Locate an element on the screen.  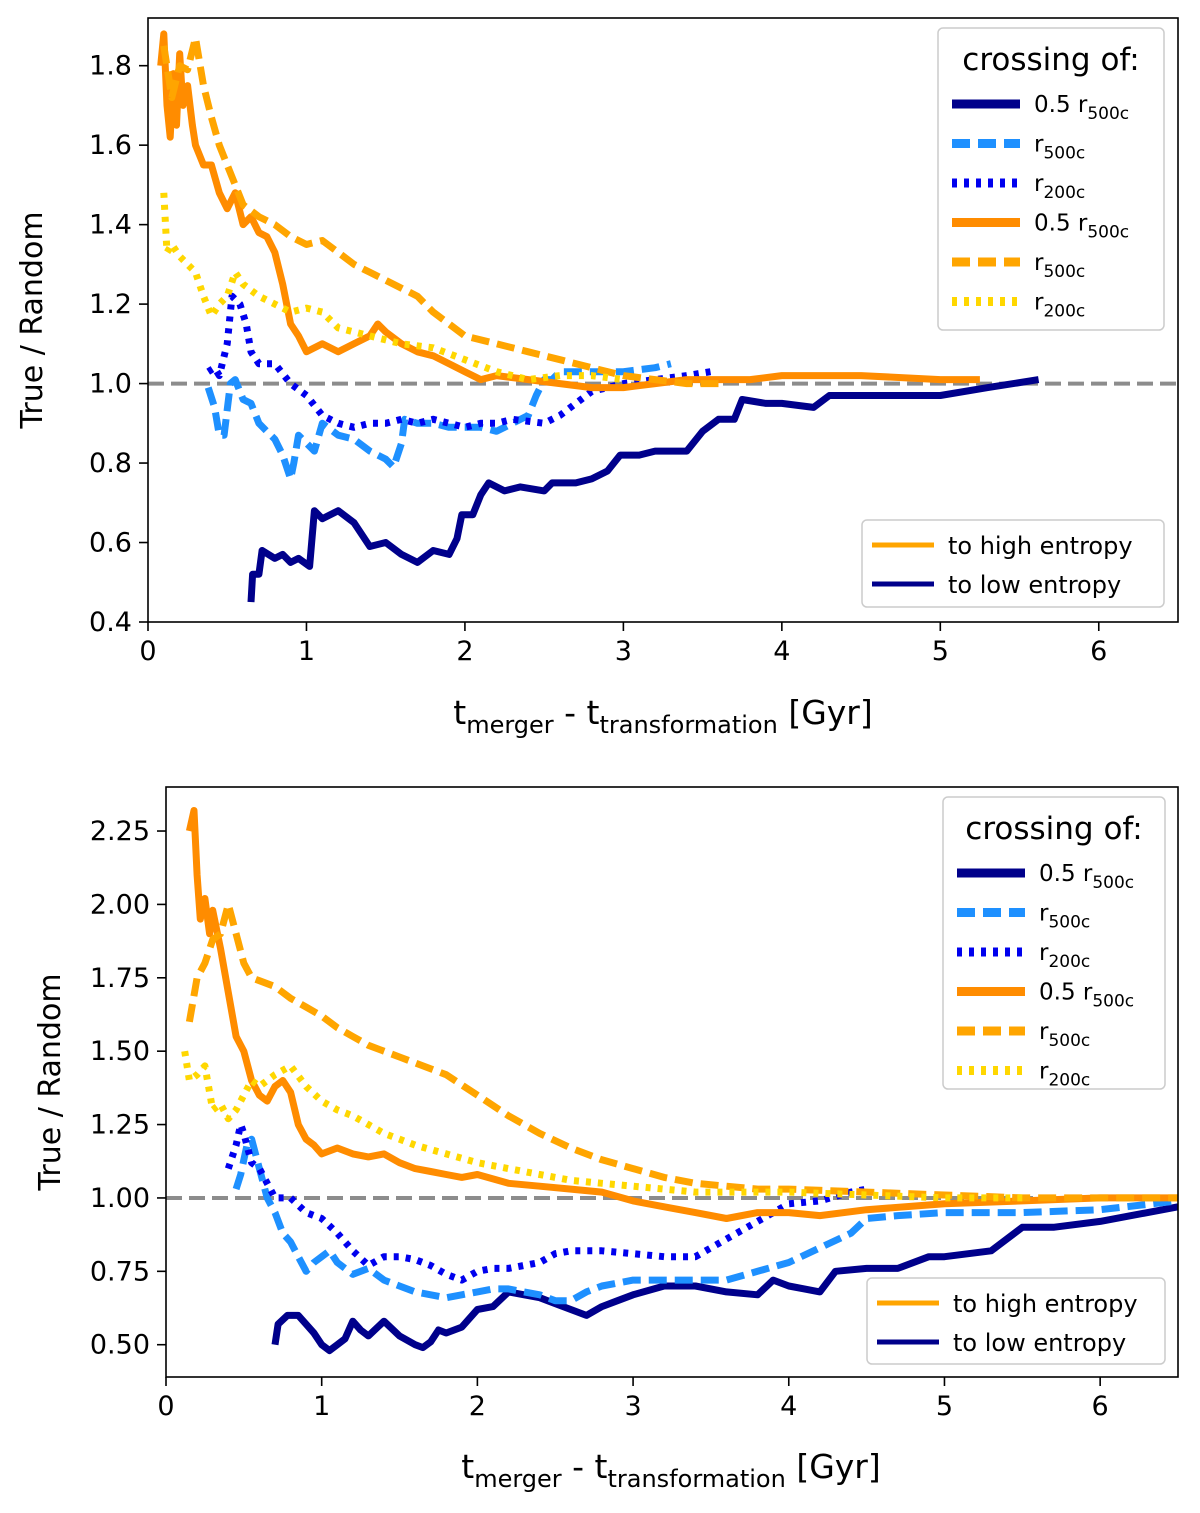
x-axis-label-subscript: merger is located at coordinates (510, 725).